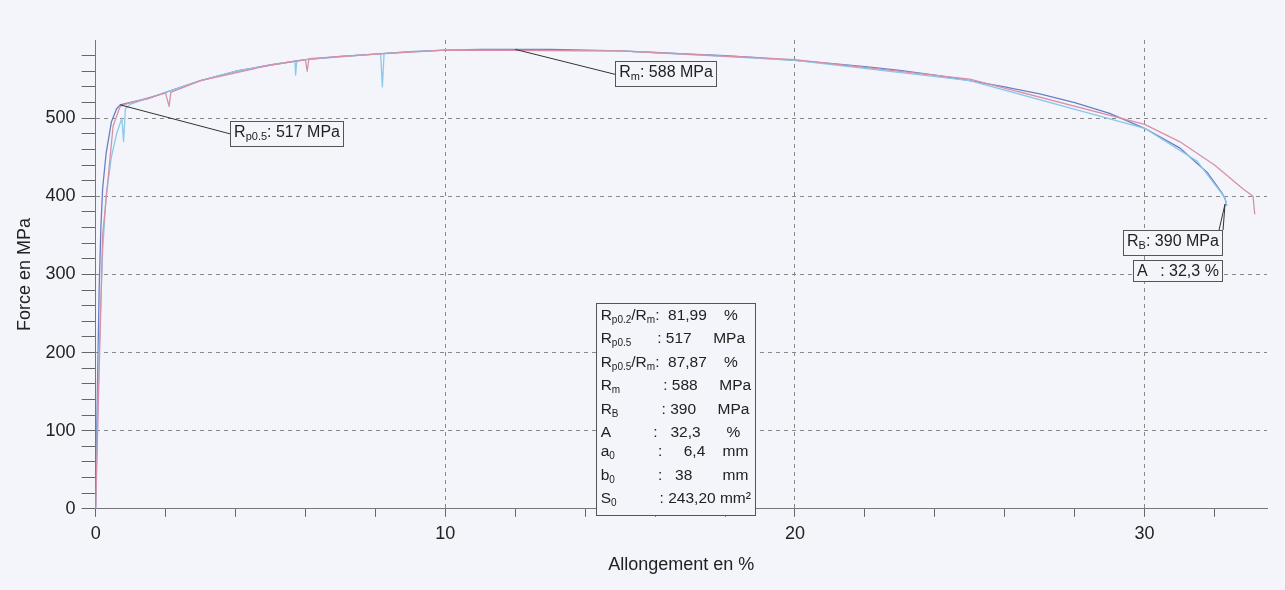 Image resolution: width=1285 pixels, height=590 pixels. Describe the element at coordinates (675, 409) in the screenshot. I see `text: R$_{B}$ : 390 MPa` at that location.